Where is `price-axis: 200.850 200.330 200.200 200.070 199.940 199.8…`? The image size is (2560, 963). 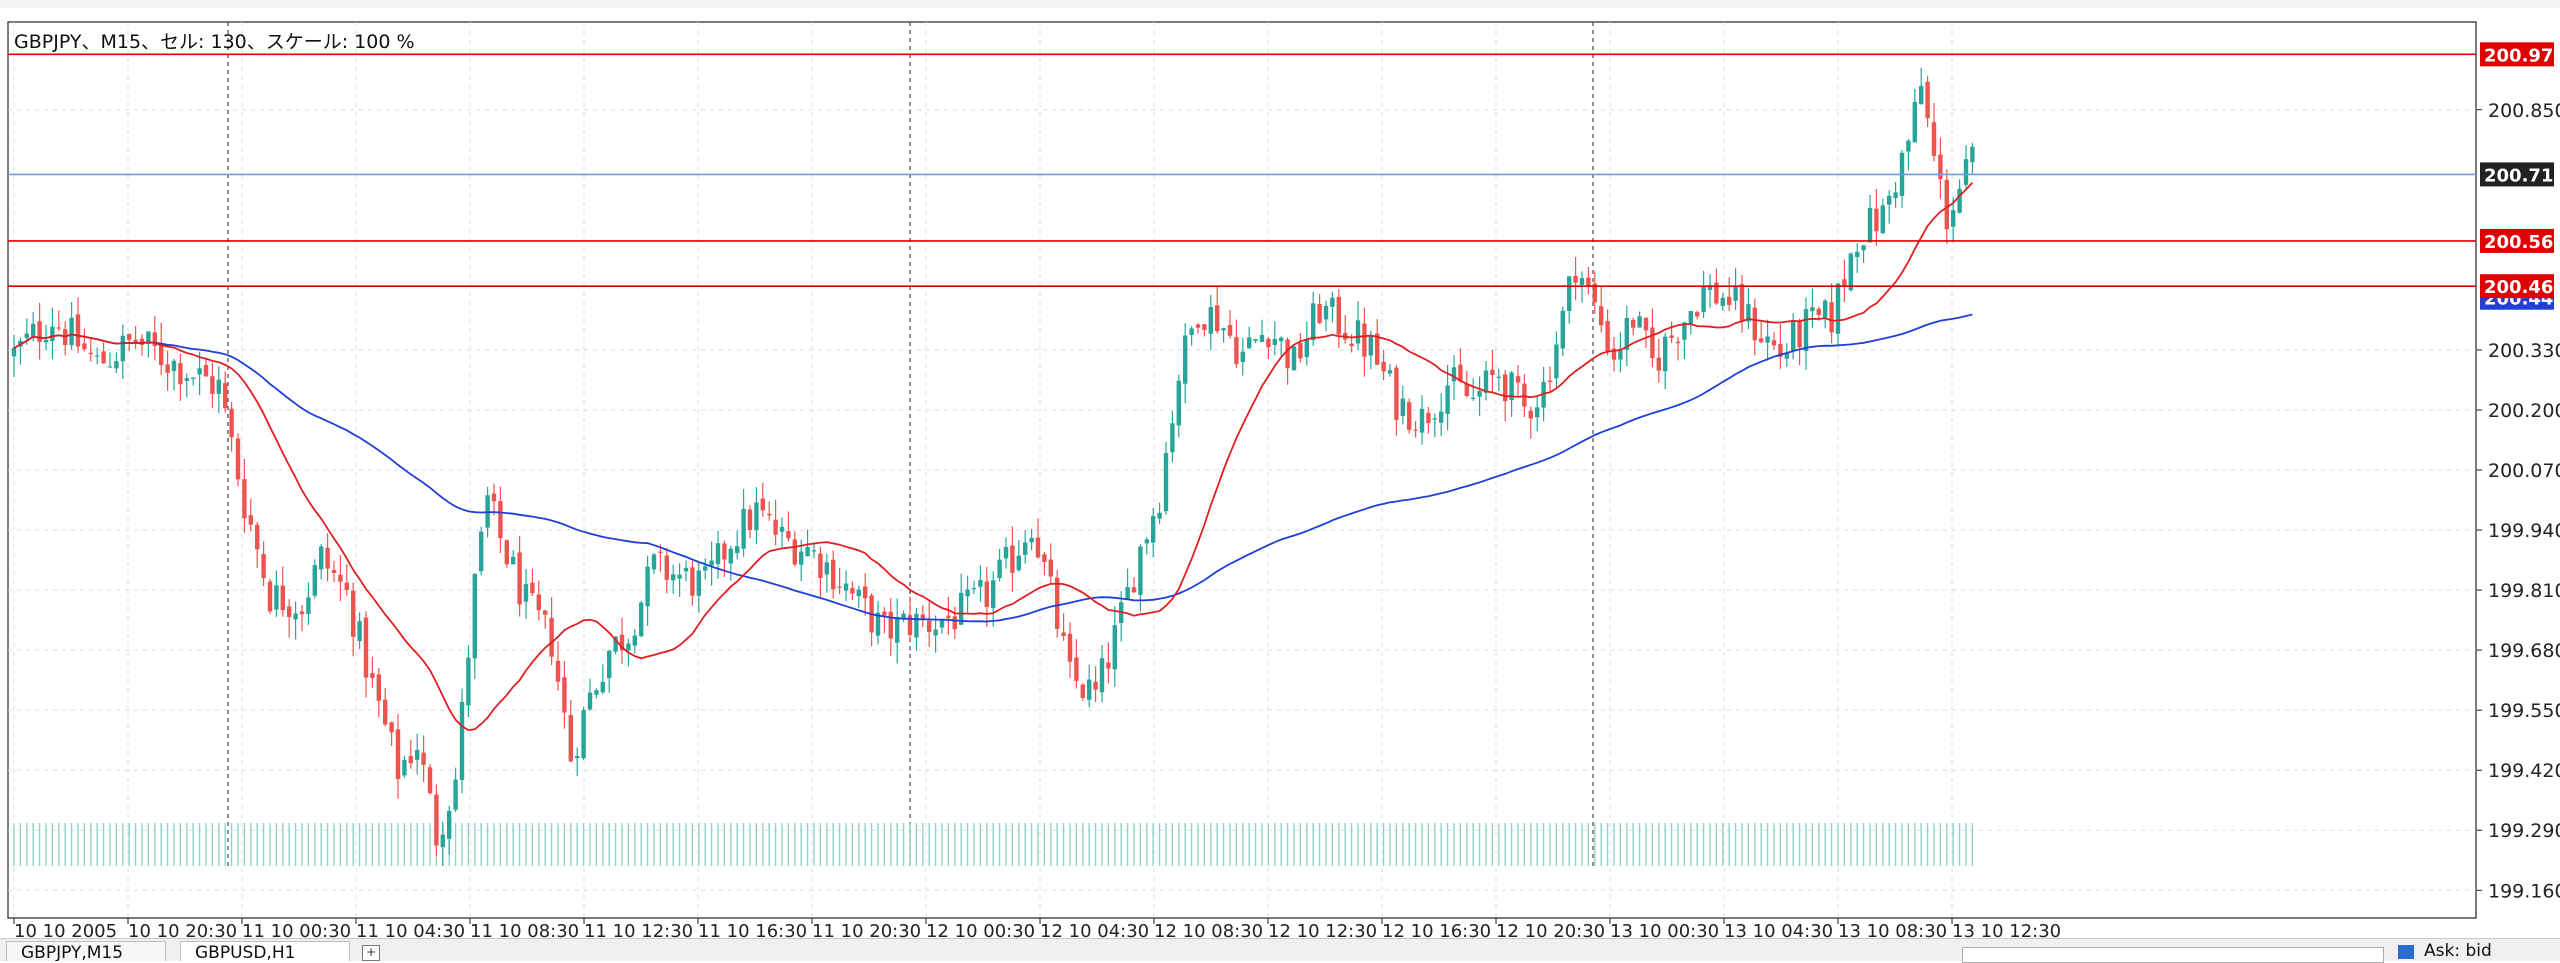
price-axis: 200.850 200.330 200.200 200.070 199.940 199.8… is located at coordinates (2518, 501).